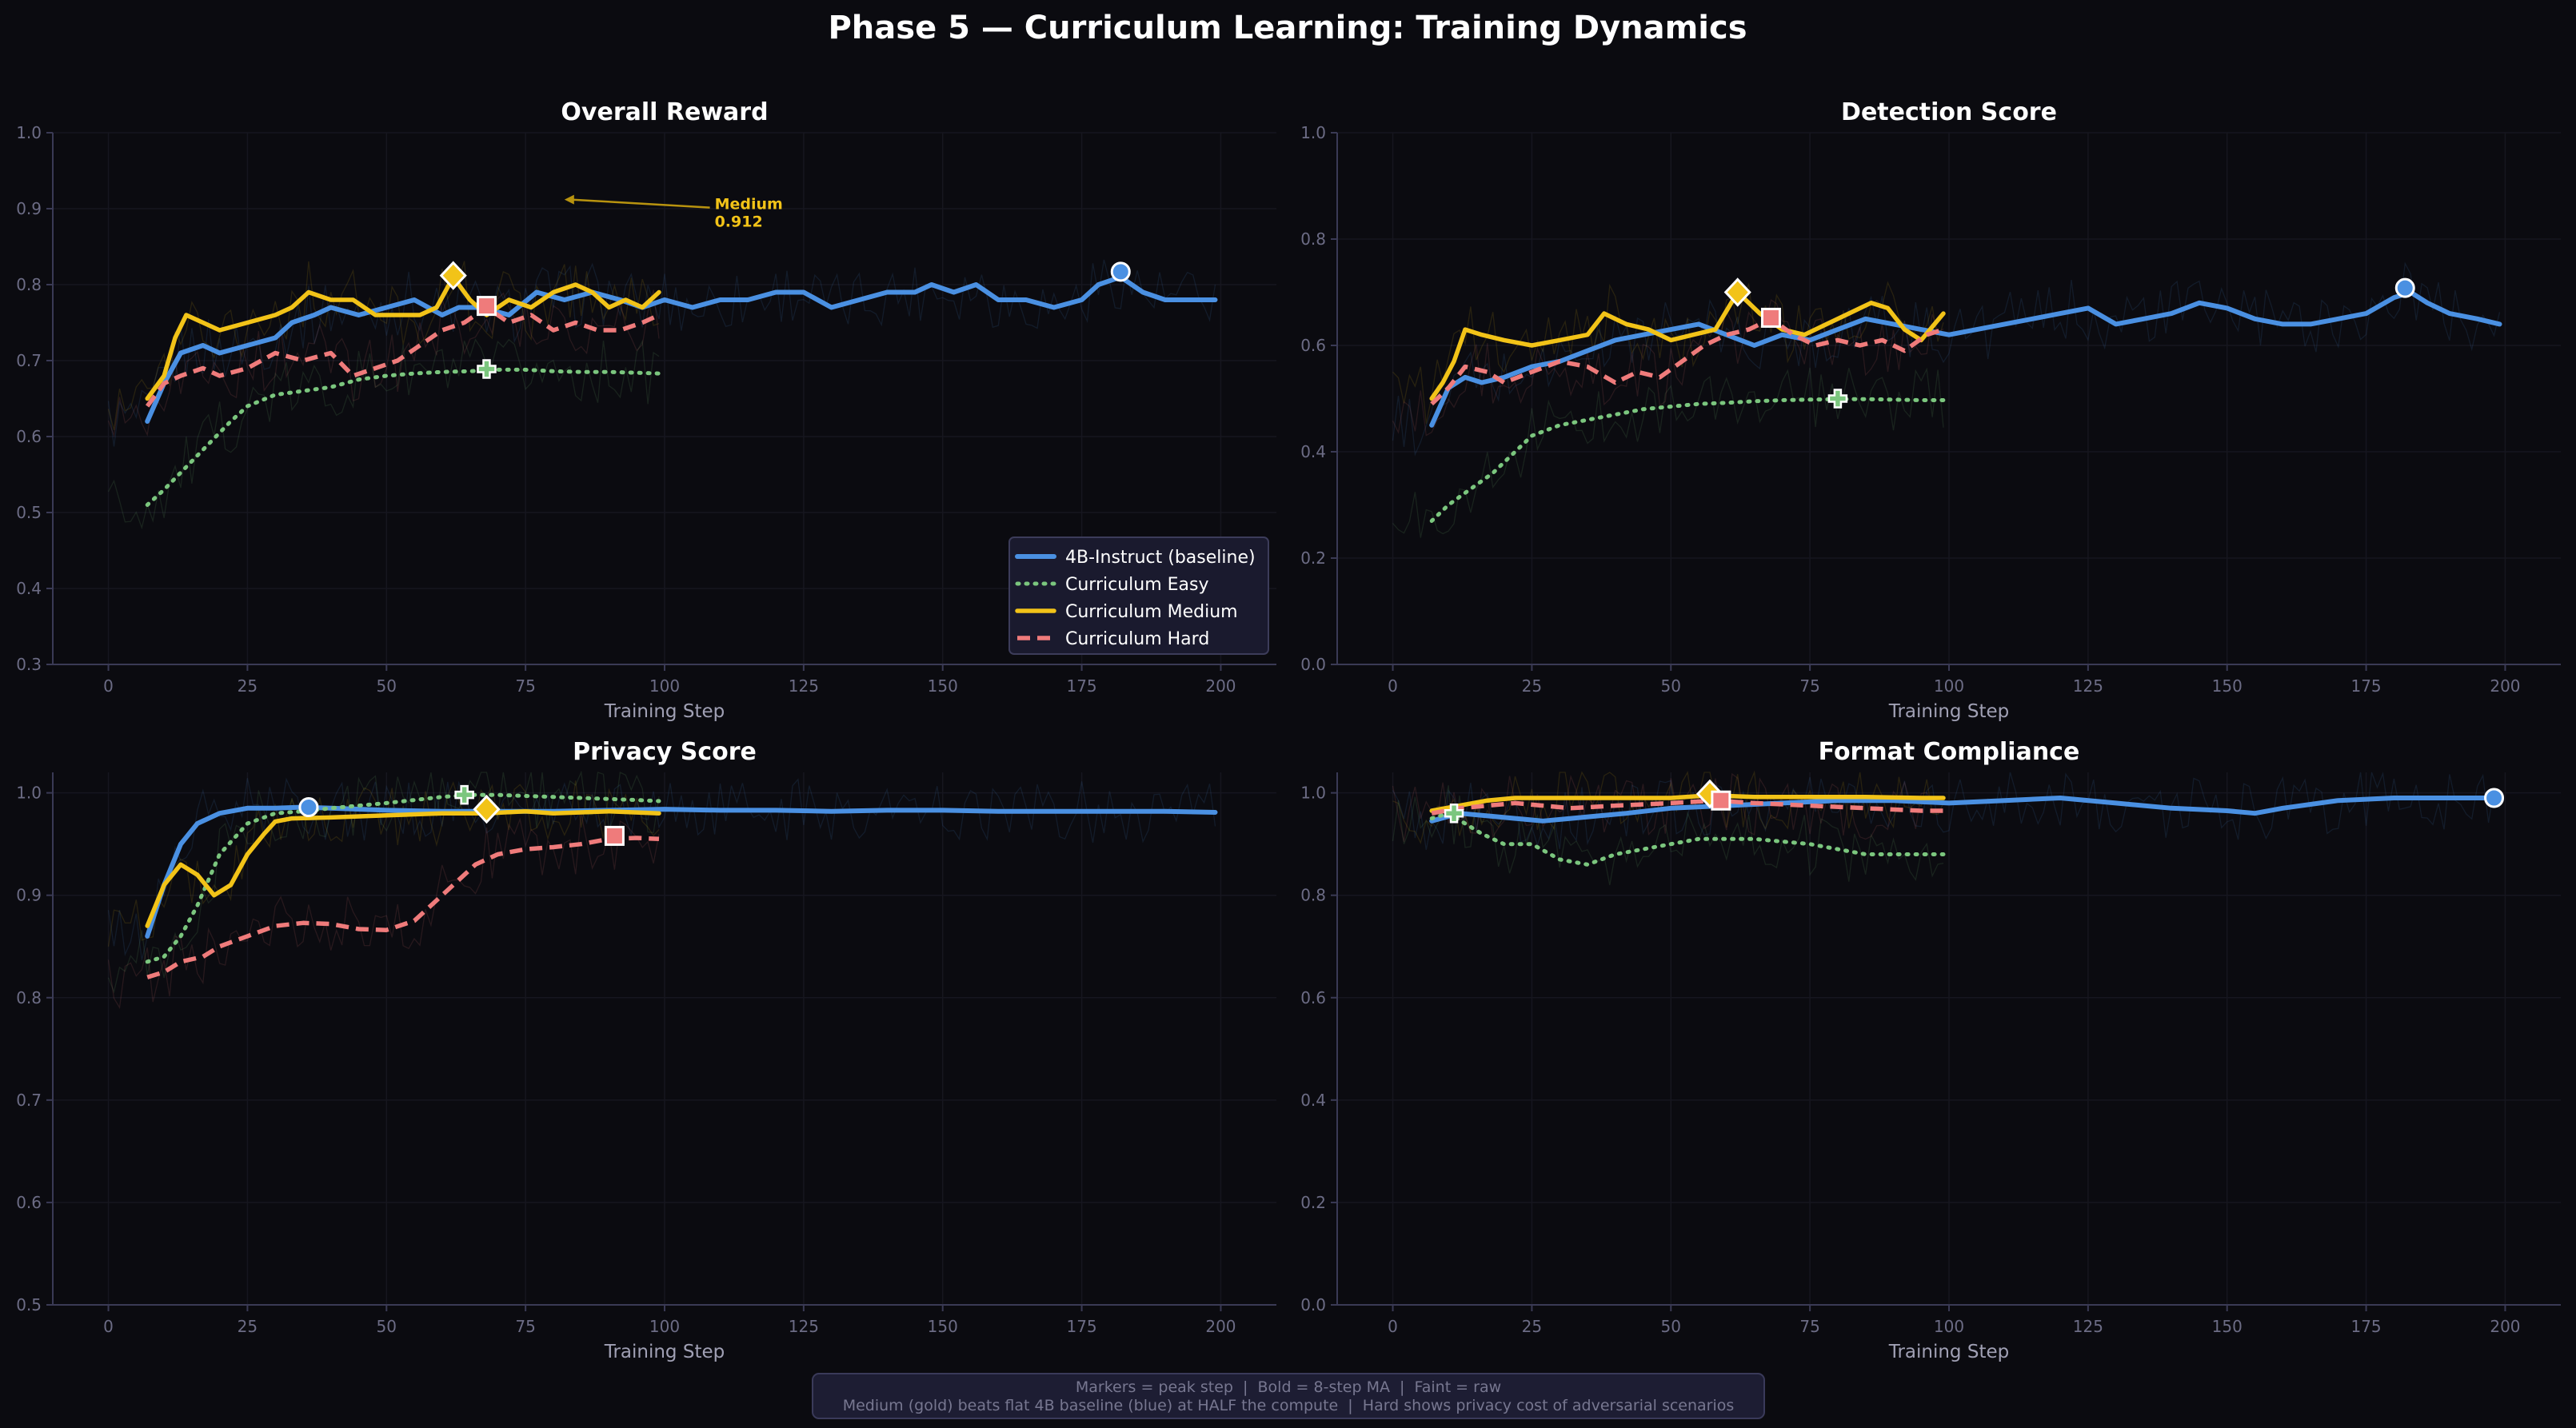  Describe the element at coordinates (29, 208) in the screenshot. I see `y-tick-label: 0.9` at that location.